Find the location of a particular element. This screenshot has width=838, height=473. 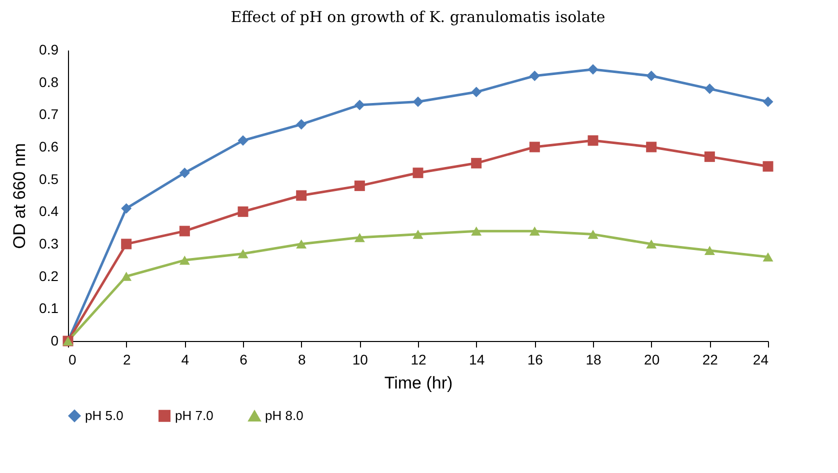

x-tick-label: 2 is located at coordinates (126, 360).